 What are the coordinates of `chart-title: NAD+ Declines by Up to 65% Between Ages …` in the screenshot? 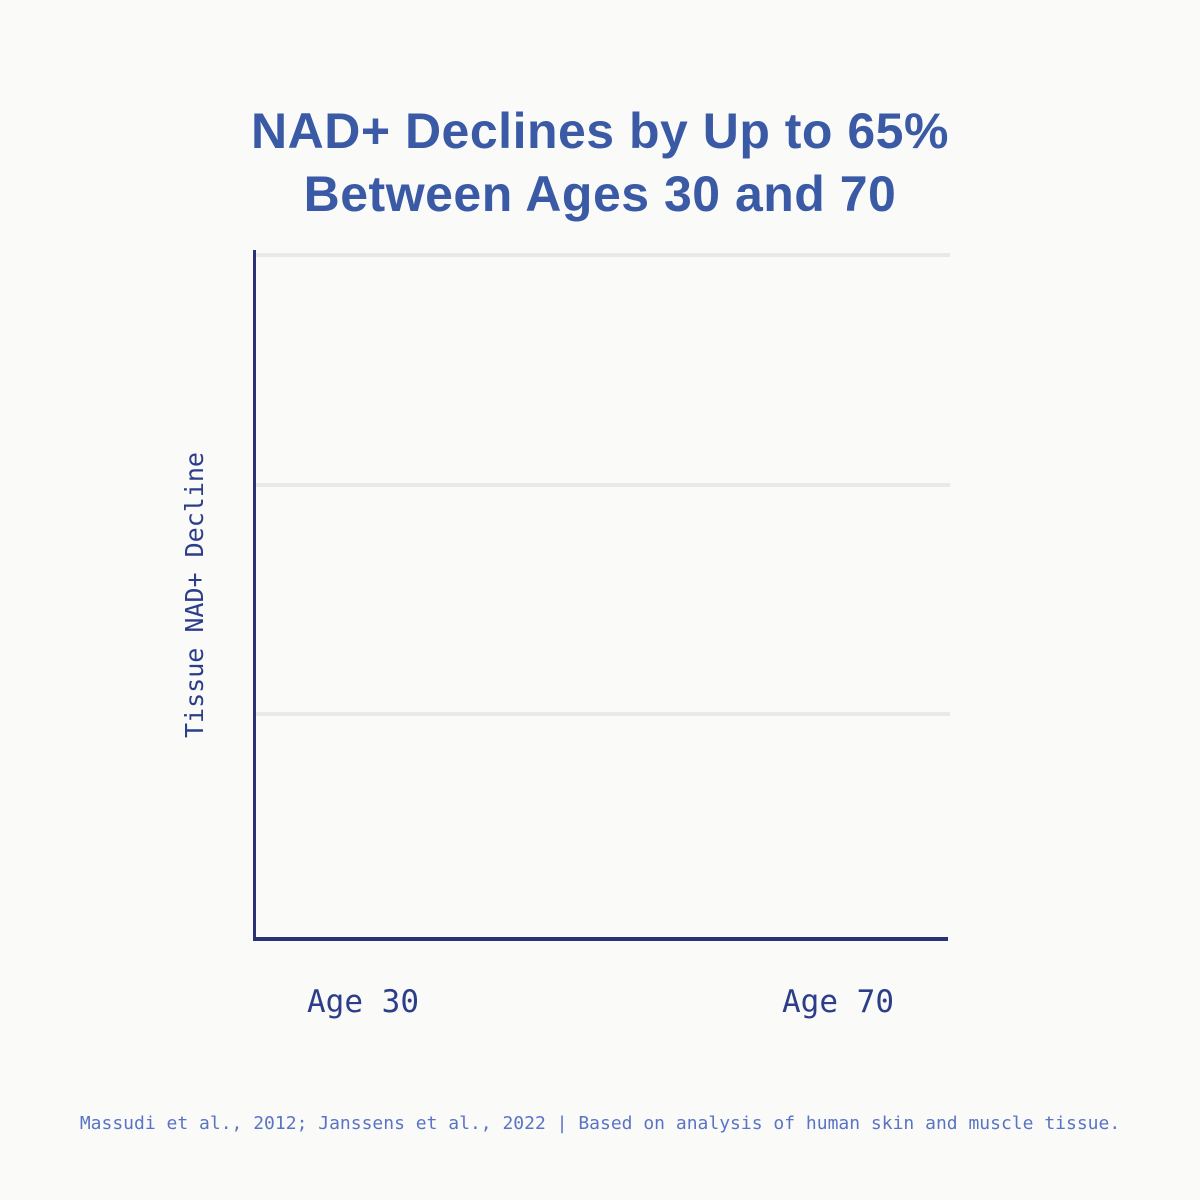 It's located at (600, 163).